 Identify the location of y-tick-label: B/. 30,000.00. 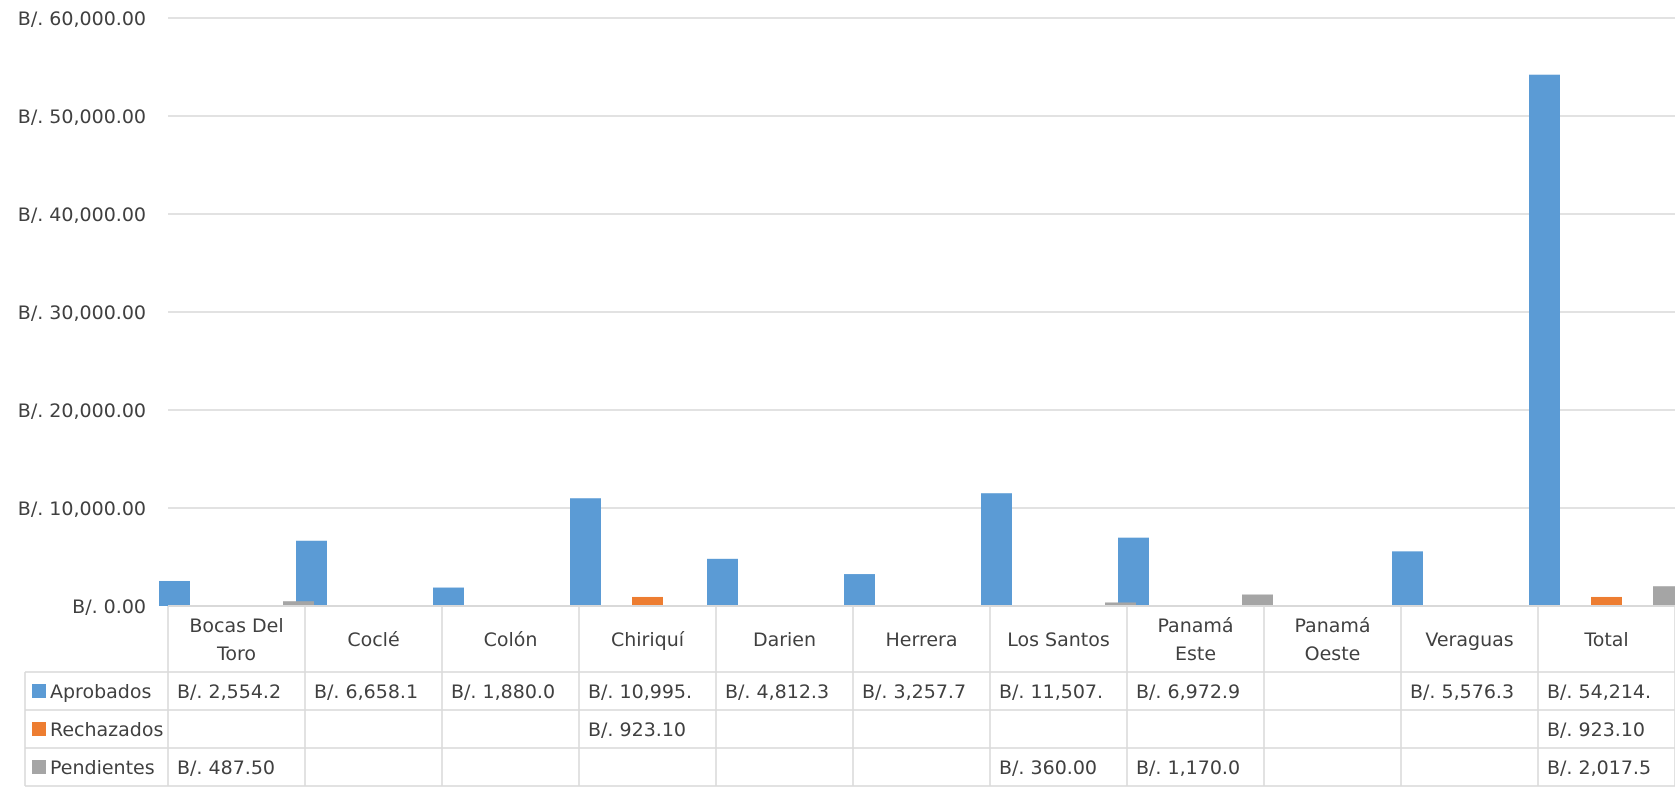
(82, 313).